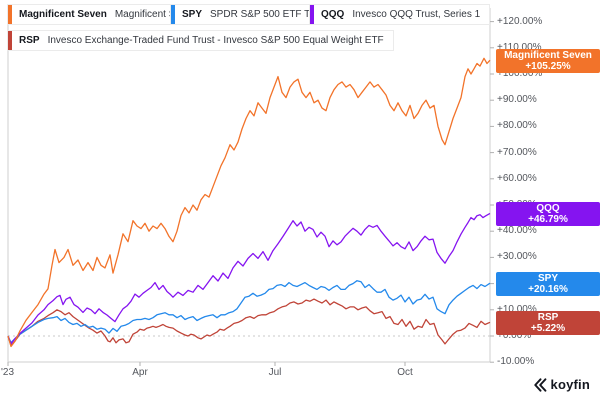 The width and height of the screenshot is (600, 400). I want to click on y-axis-label: +100.00%, so click(520, 73).